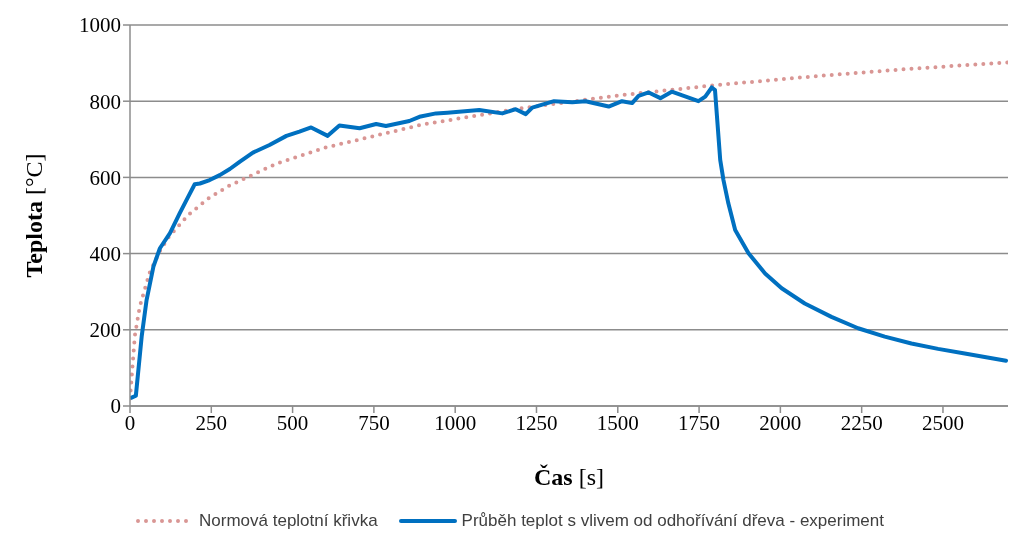  What do you see at coordinates (105, 101) in the screenshot?
I see `y-tick-label: 800` at bounding box center [105, 101].